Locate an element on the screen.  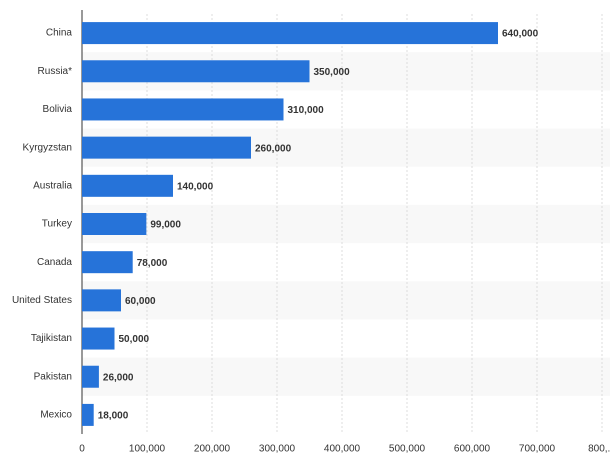
value-label: 99,000 is located at coordinates (165, 225).